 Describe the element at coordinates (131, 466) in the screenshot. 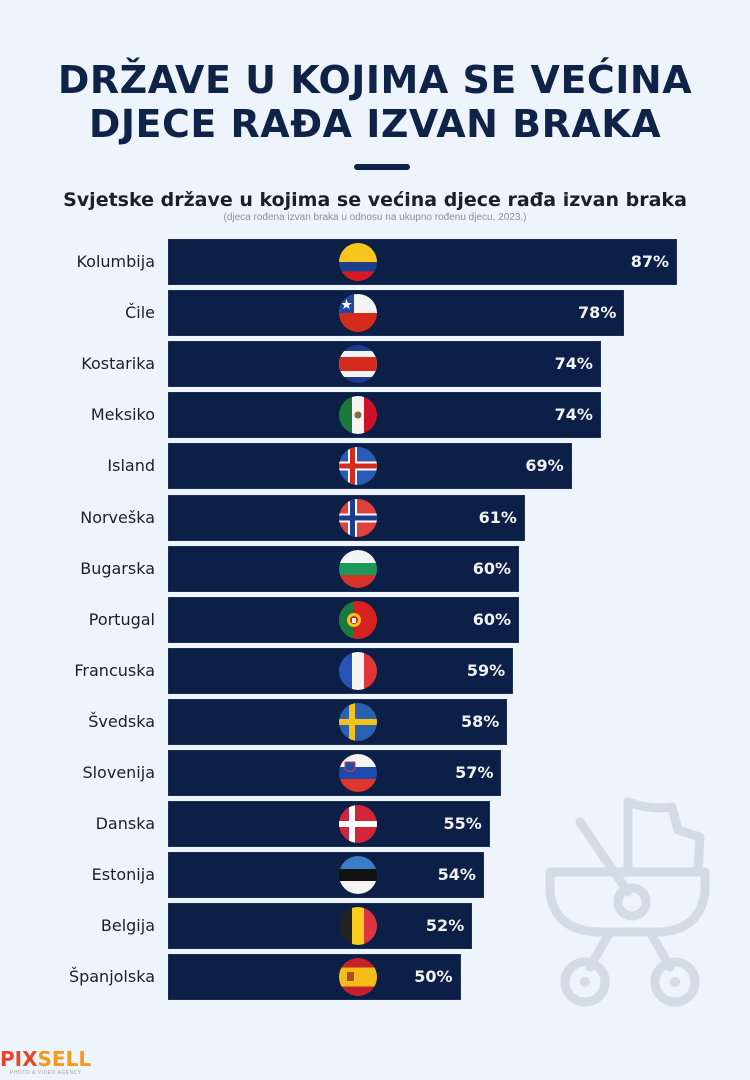

I see `category-label: Island` at that location.